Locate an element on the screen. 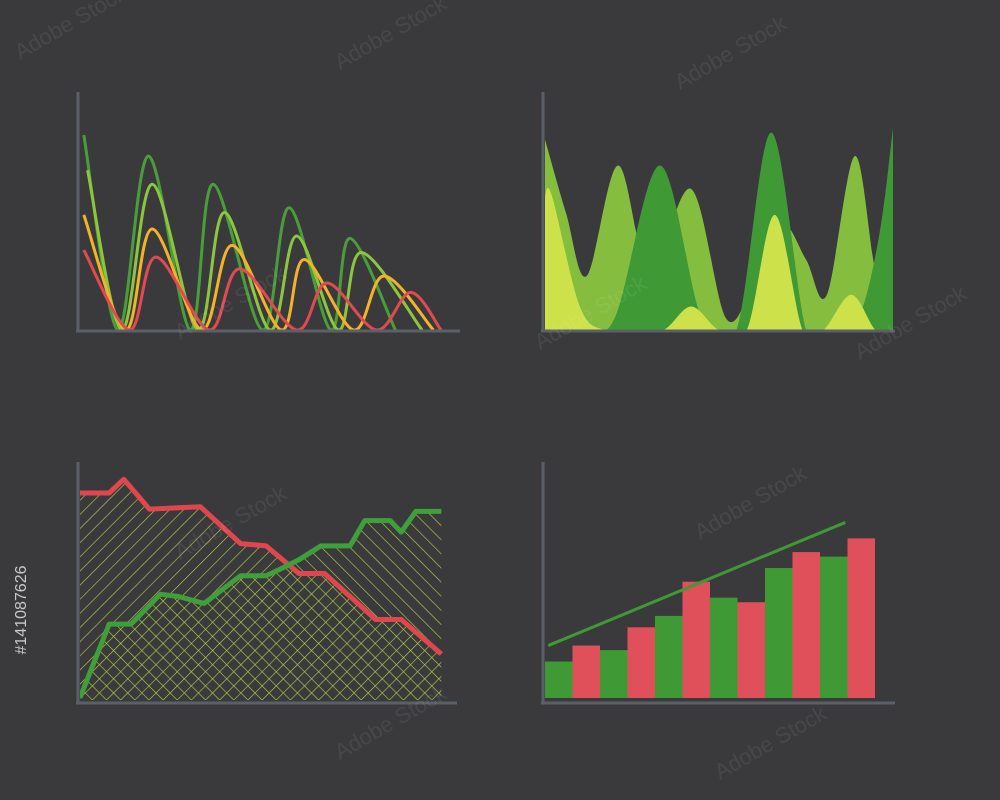 The height and width of the screenshot is (800, 1000). stock-id: #141087626 is located at coordinates (21, 609).